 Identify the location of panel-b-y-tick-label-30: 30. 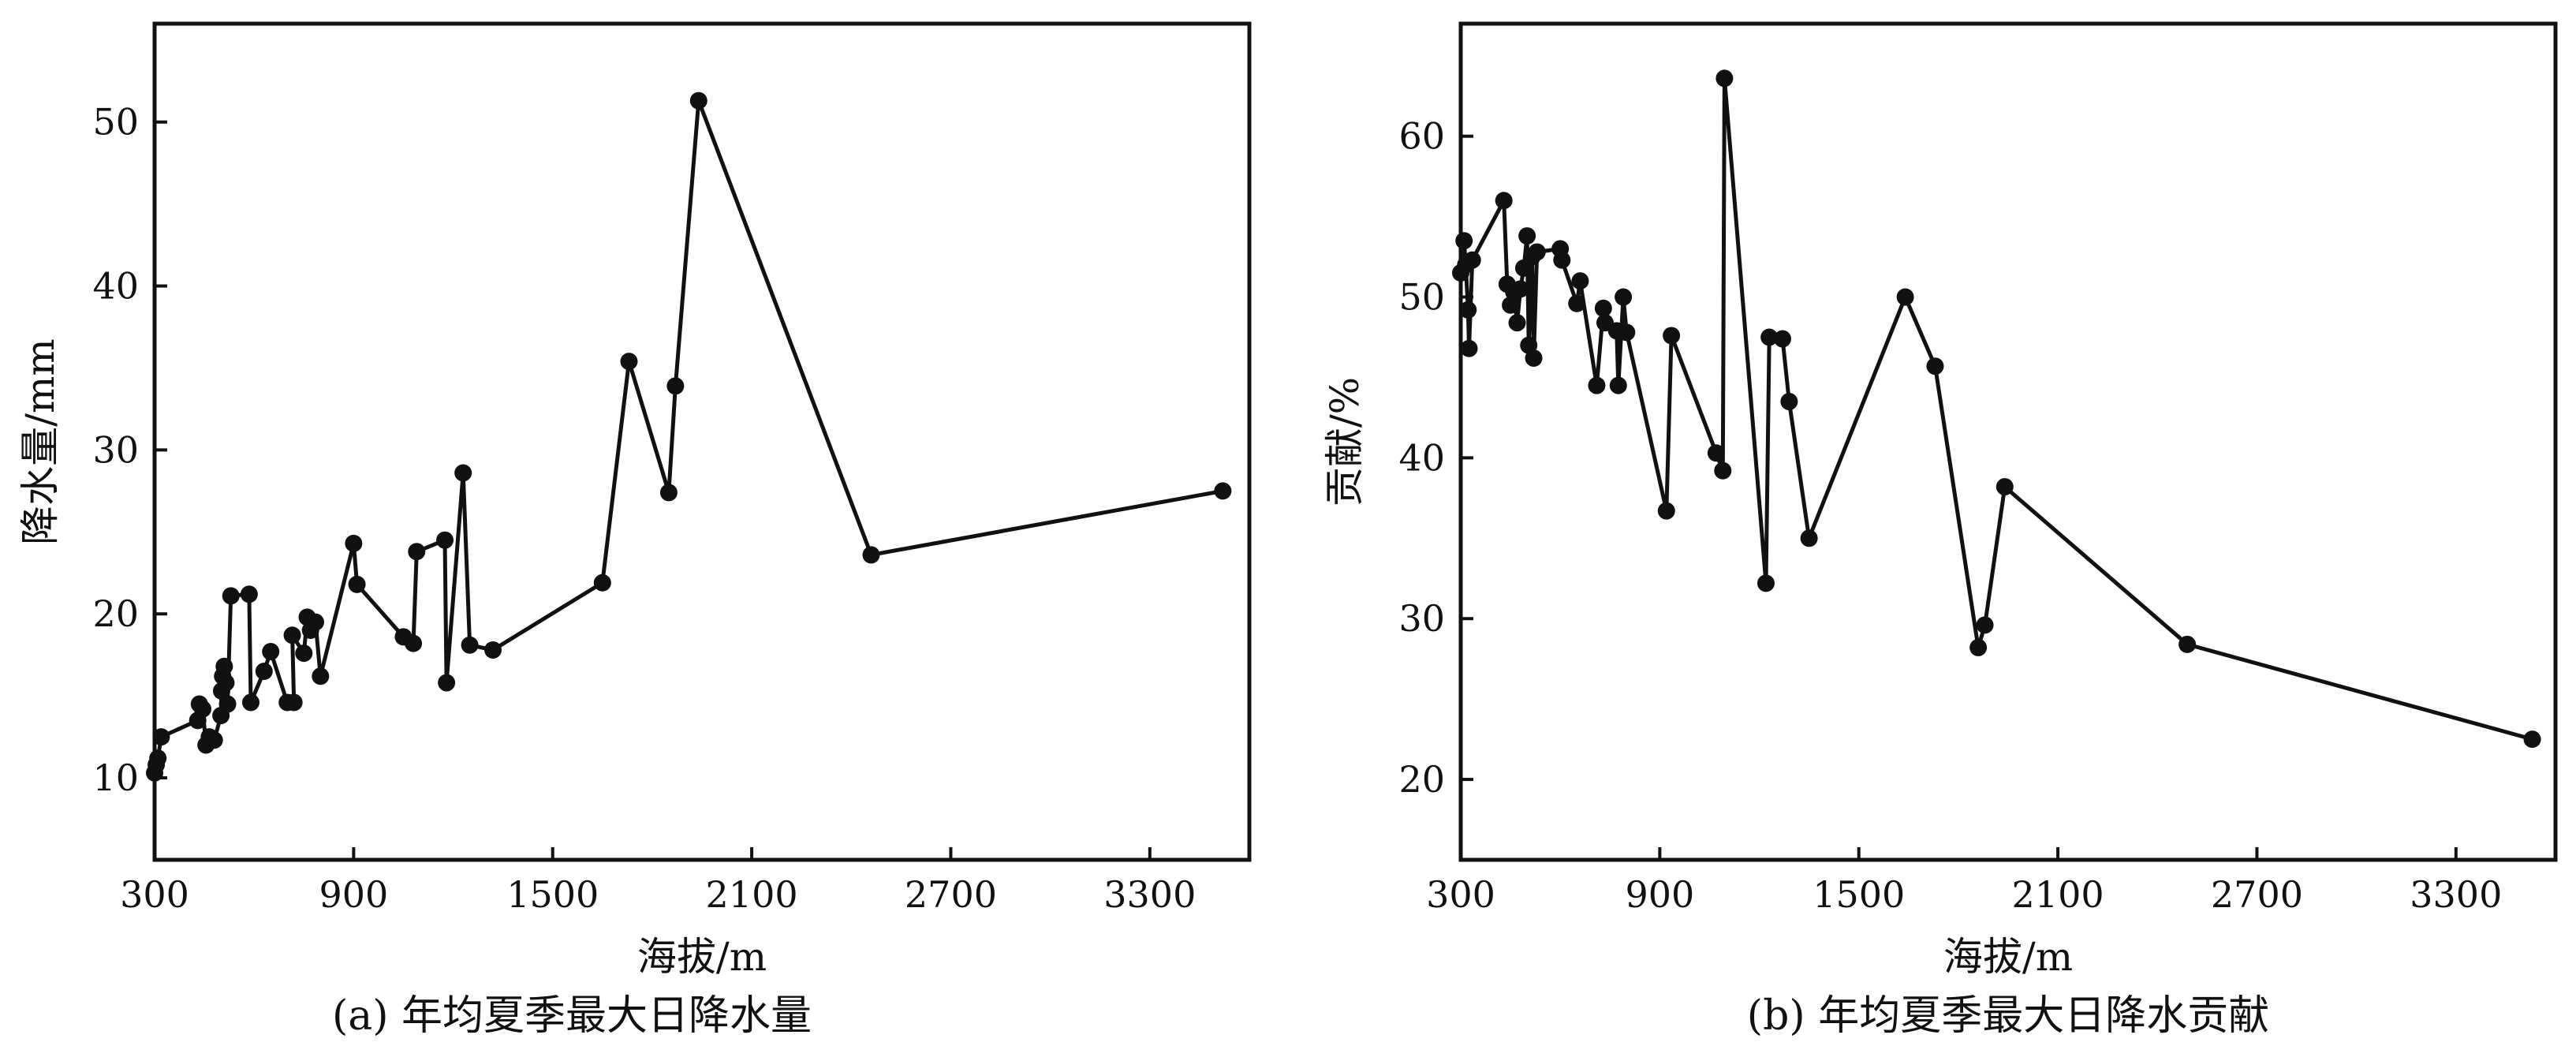
(1421, 618).